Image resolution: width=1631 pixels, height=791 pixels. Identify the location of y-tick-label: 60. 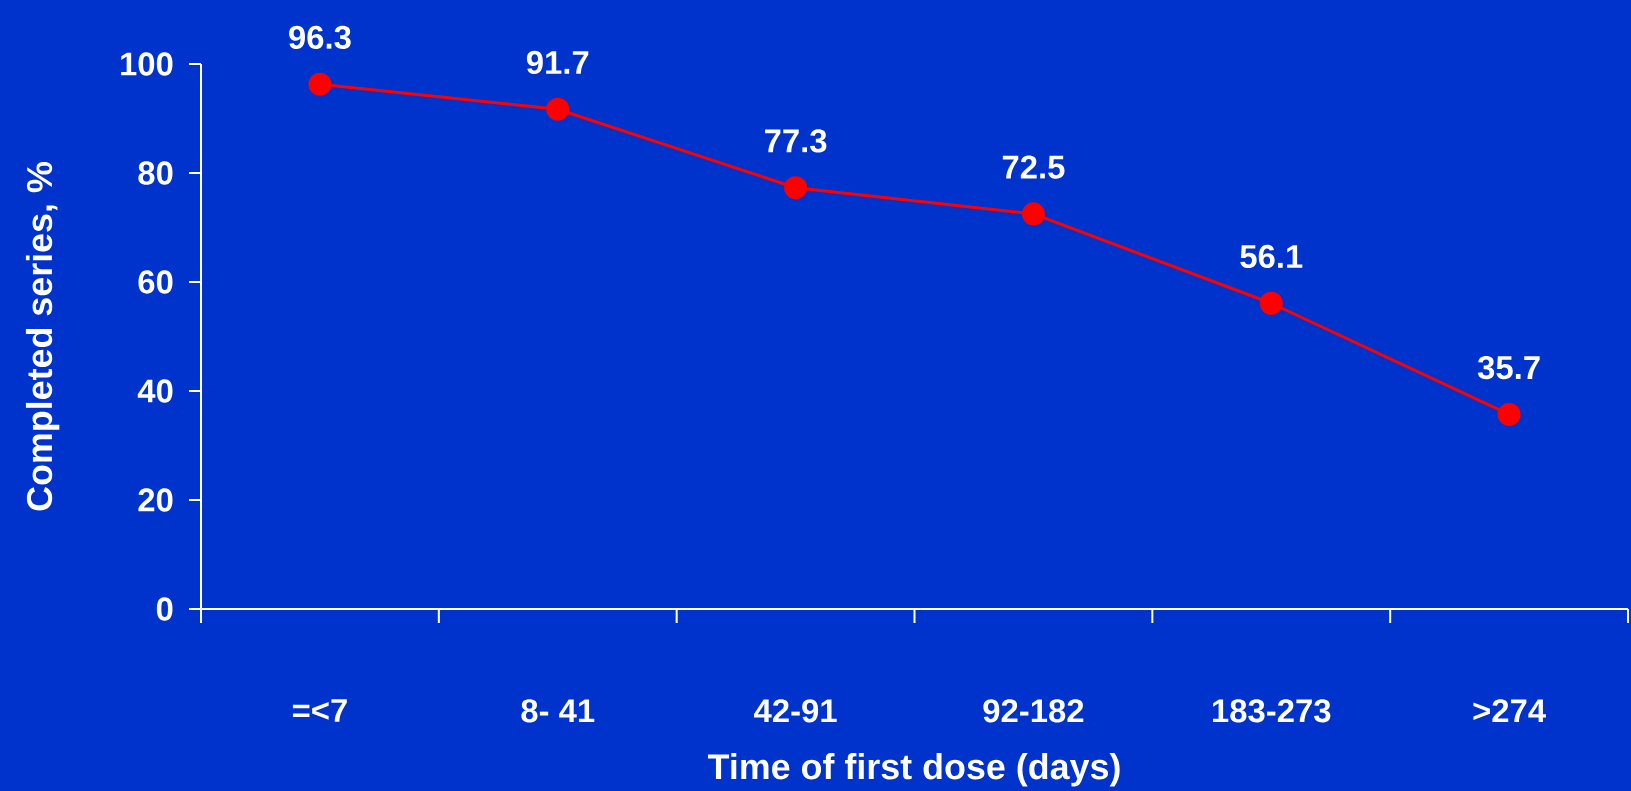
(155, 282).